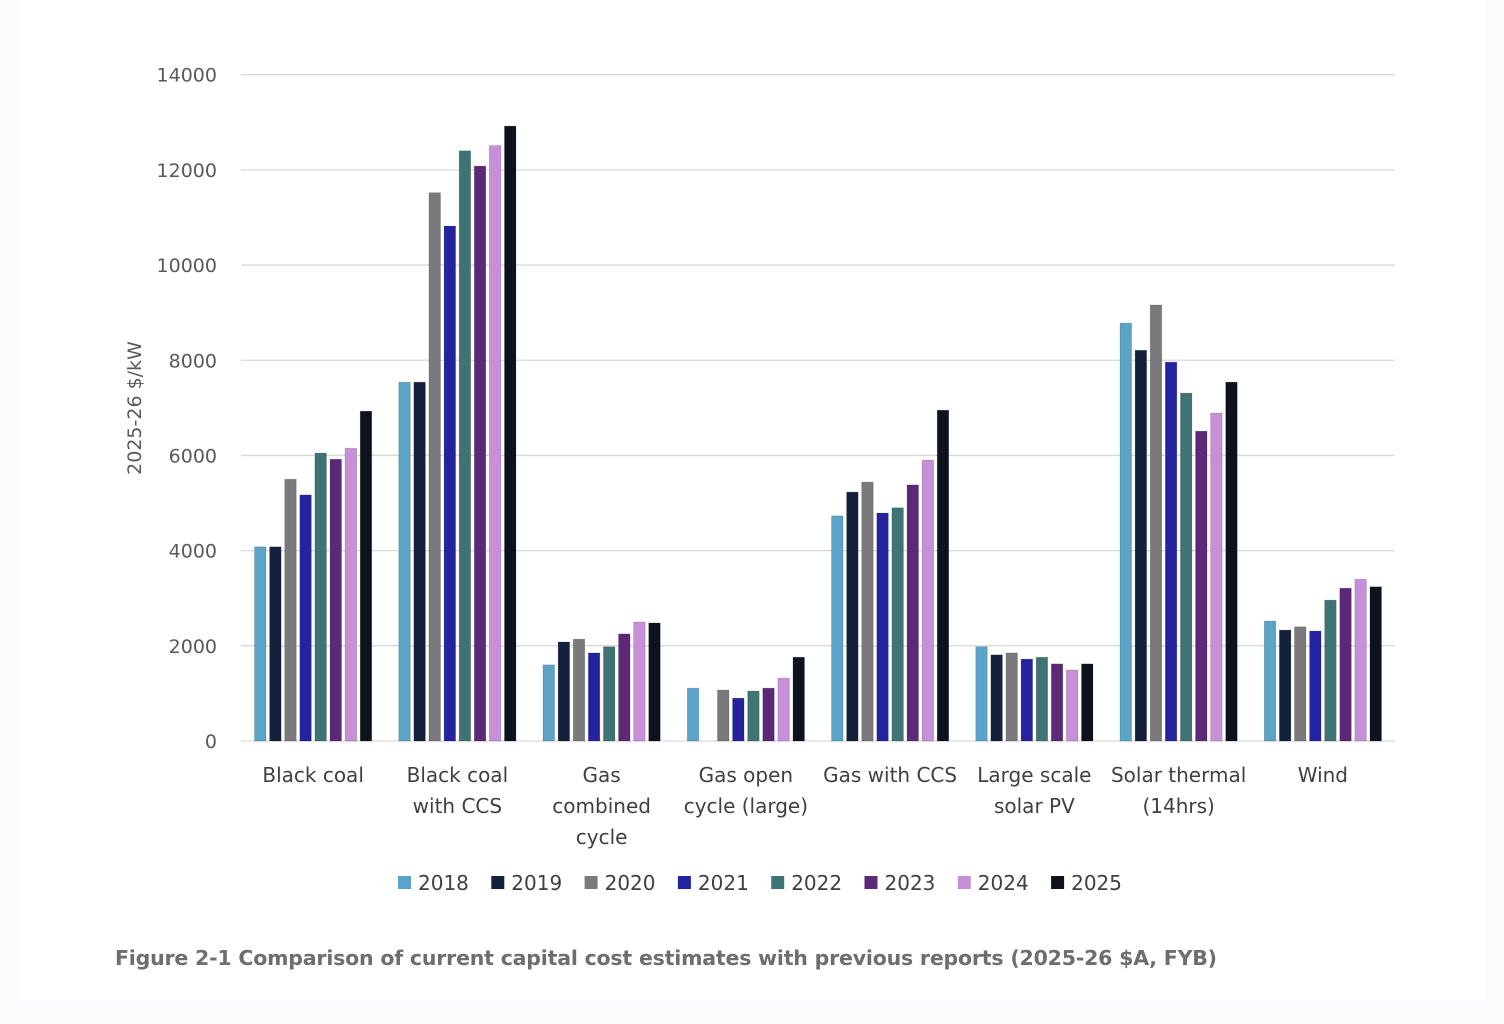  What do you see at coordinates (187, 266) in the screenshot?
I see `y-tick-label: 10000` at bounding box center [187, 266].